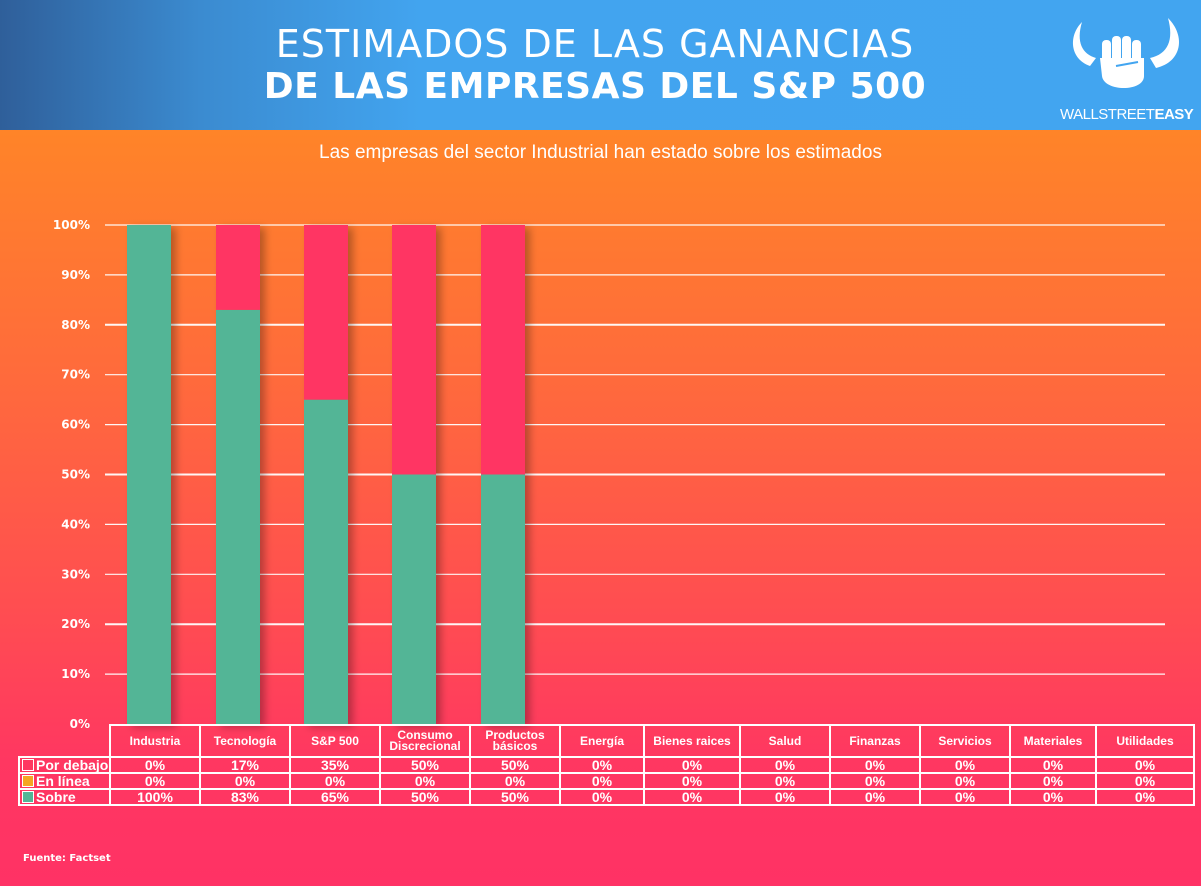 The image size is (1201, 886). Describe the element at coordinates (425, 746) in the screenshot. I see `category-label: Discrecional` at that location.